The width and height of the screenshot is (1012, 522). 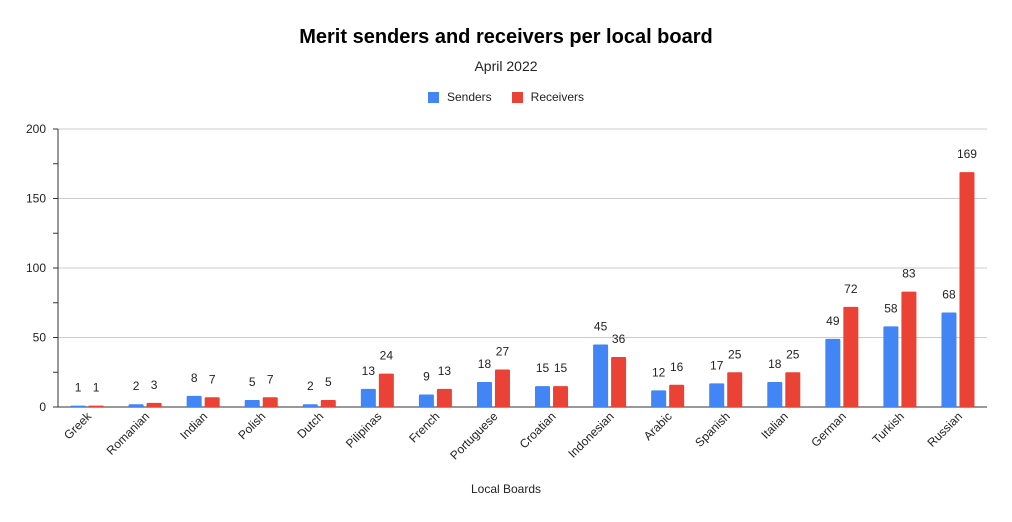 What do you see at coordinates (474, 436) in the screenshot?
I see `x-tick-label: Portuguese` at bounding box center [474, 436].